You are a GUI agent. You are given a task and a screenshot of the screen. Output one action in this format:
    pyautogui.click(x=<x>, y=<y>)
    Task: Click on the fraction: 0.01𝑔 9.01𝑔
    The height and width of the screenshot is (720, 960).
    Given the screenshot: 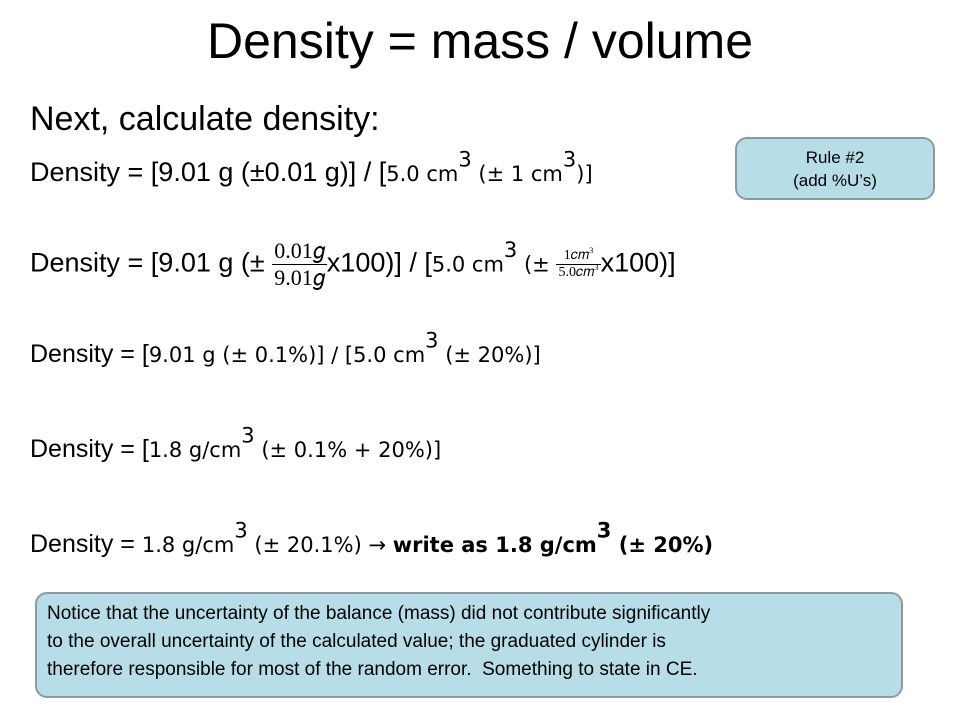 What is the action you would take?
    pyautogui.click(x=299, y=264)
    